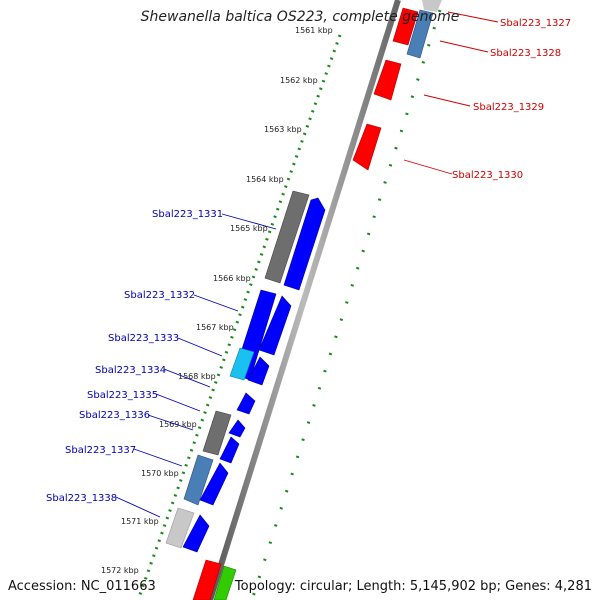  Describe the element at coordinates (229, 450) in the screenshot. I see `gene-sbal223-1336b` at that location.